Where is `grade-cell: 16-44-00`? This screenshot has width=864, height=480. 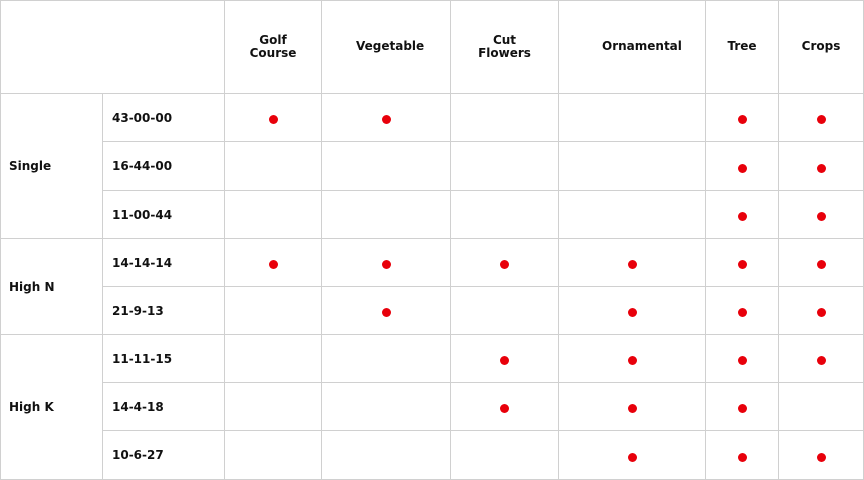
grade-cell: 16-44-00 is located at coordinates (164, 166).